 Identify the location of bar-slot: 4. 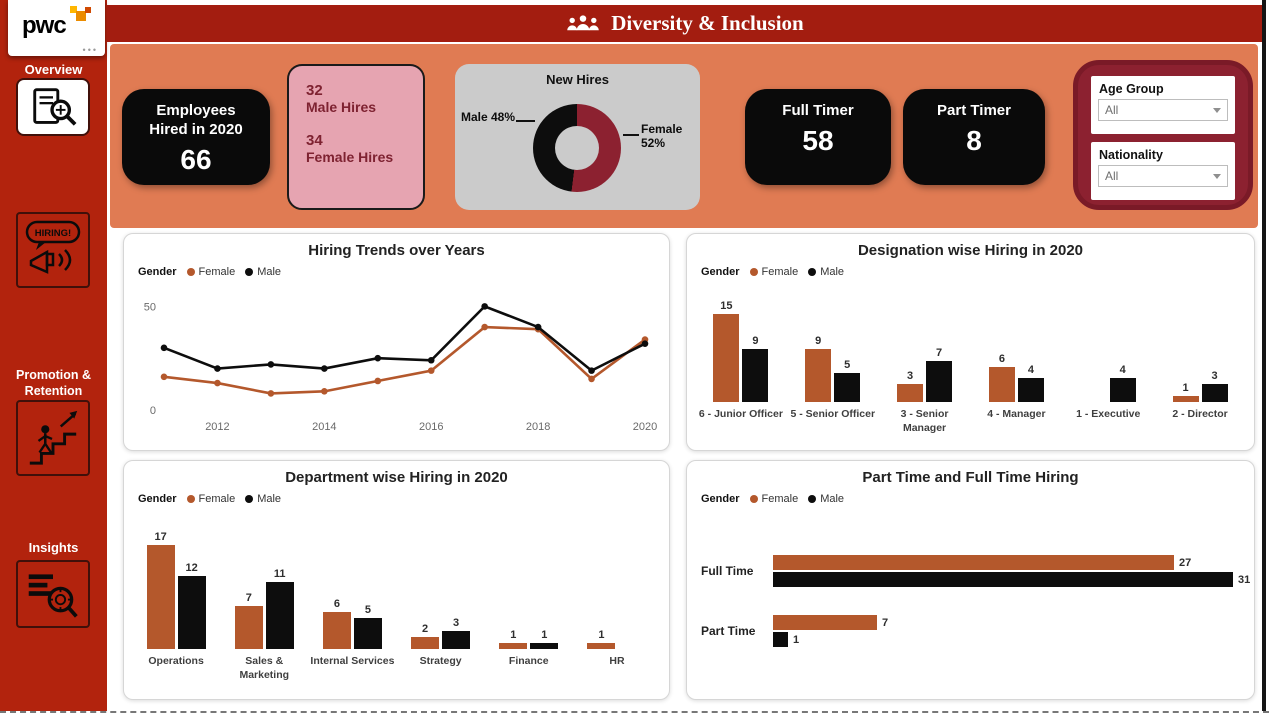
(1122, 383).